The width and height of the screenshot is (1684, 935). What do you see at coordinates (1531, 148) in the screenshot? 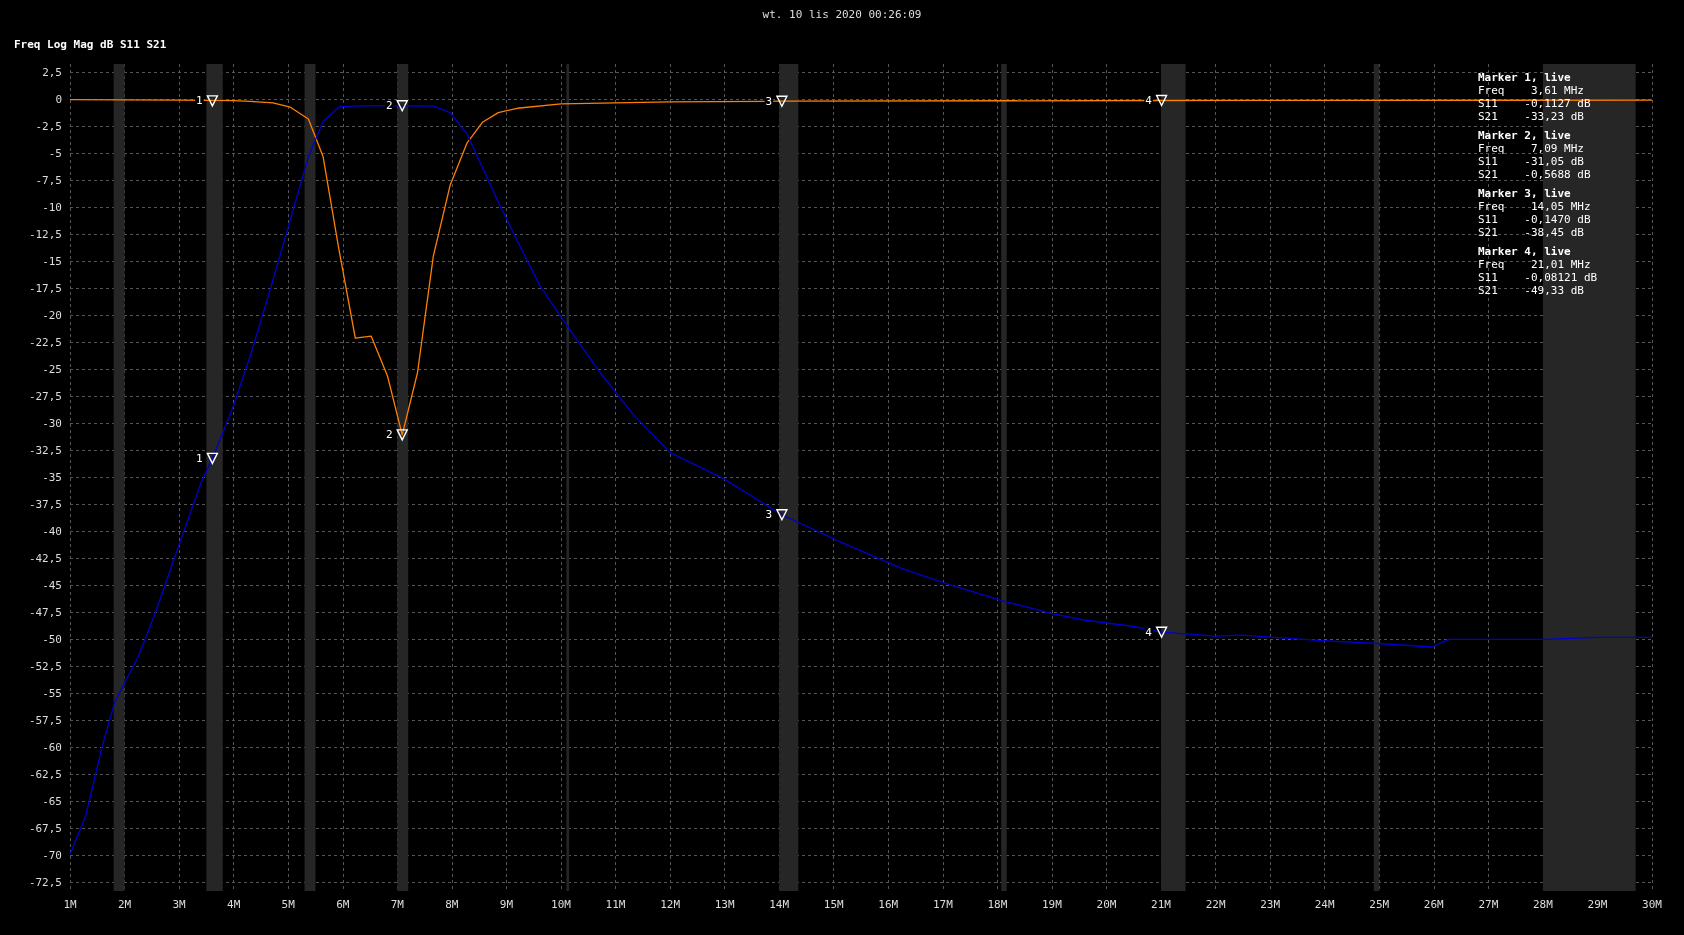
I see `annotation: Freq 7,09 MHz` at bounding box center [1531, 148].